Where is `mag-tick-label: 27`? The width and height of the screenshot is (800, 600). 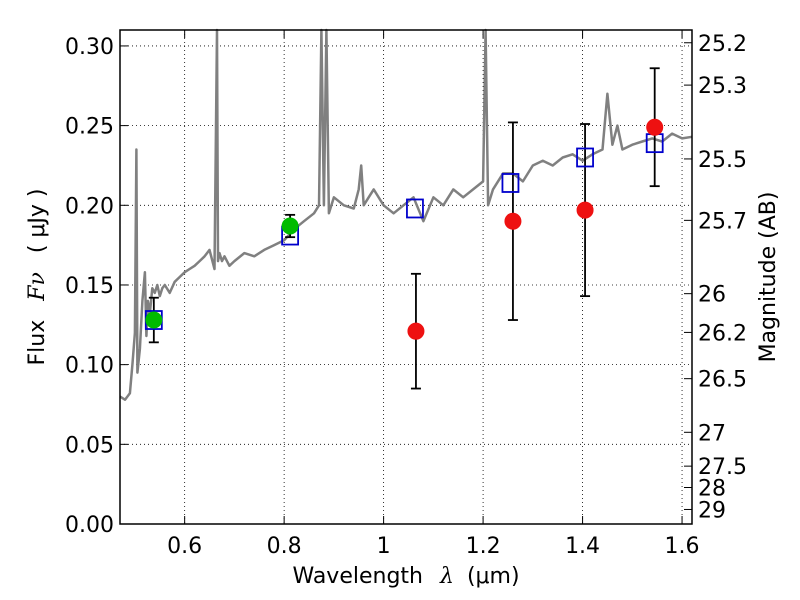 mag-tick-label: 27 is located at coordinates (712, 433).